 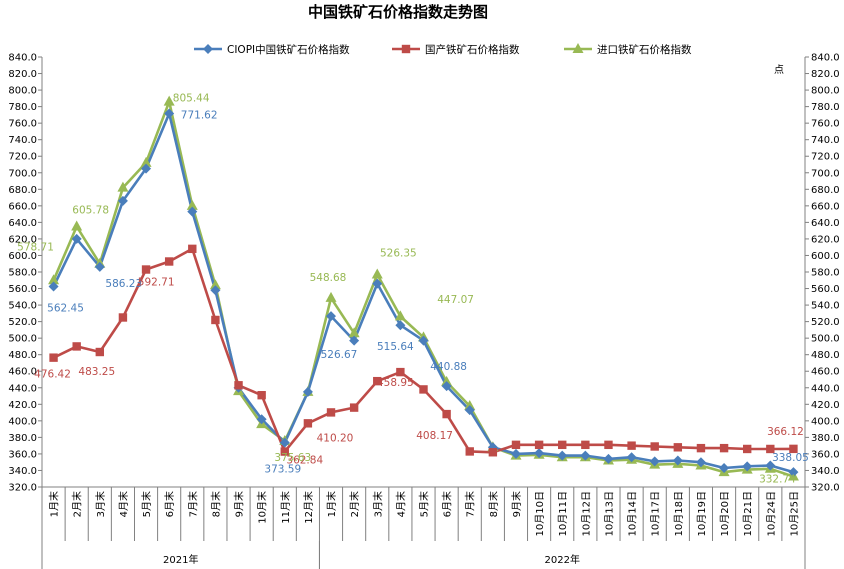 I want to click on data-label: 562.45, so click(x=65, y=309).